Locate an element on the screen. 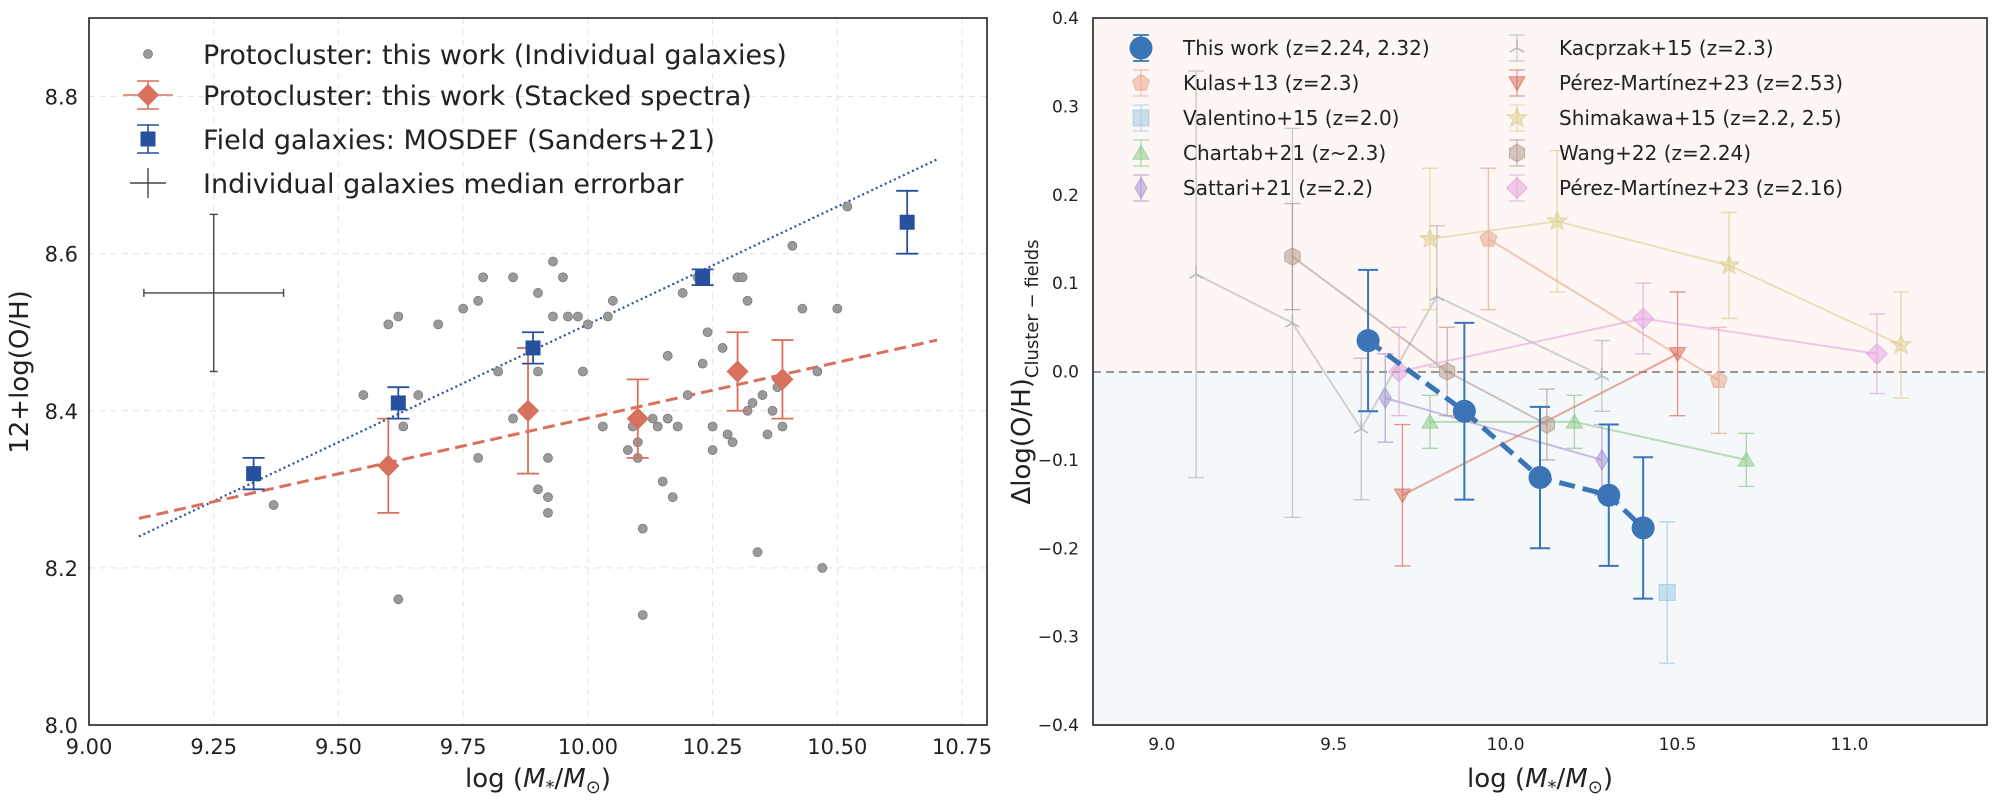 The width and height of the screenshot is (2000, 800). y-tick-label: 8.2 is located at coordinates (61, 569).